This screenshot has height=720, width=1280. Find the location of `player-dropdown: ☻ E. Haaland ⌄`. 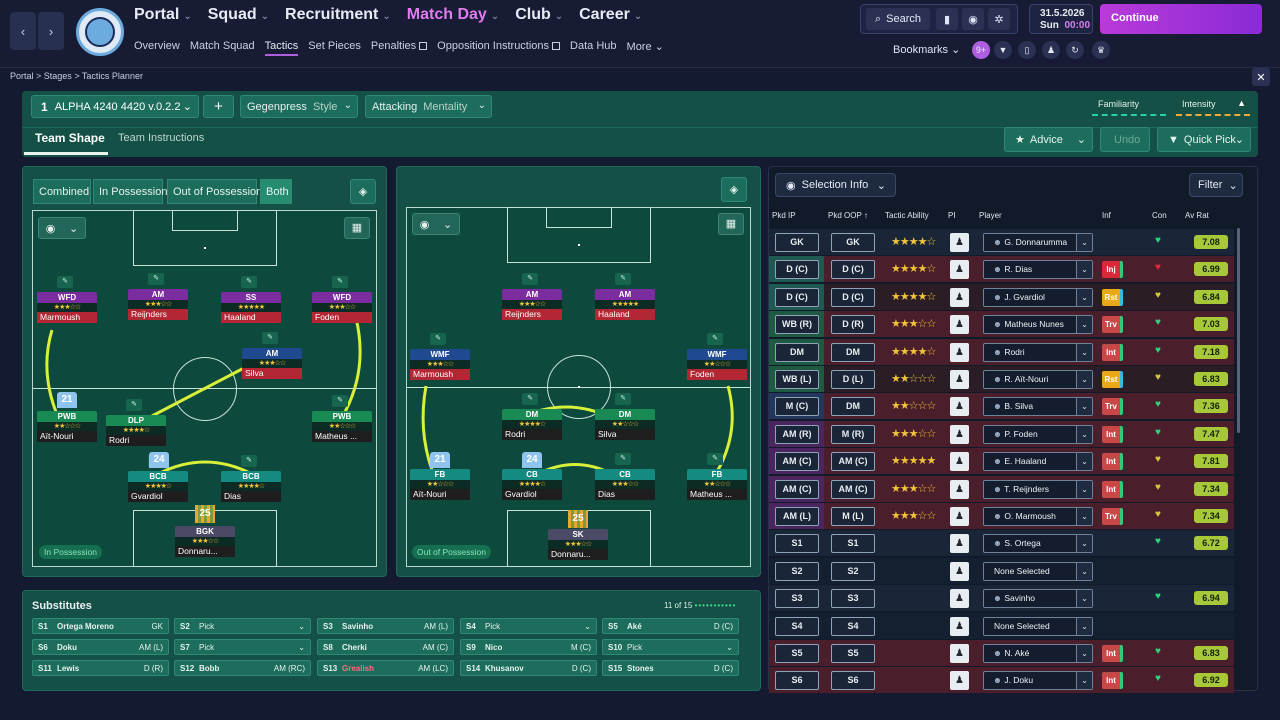

player-dropdown: ☻ E. Haaland ⌄ is located at coordinates (1038, 462).